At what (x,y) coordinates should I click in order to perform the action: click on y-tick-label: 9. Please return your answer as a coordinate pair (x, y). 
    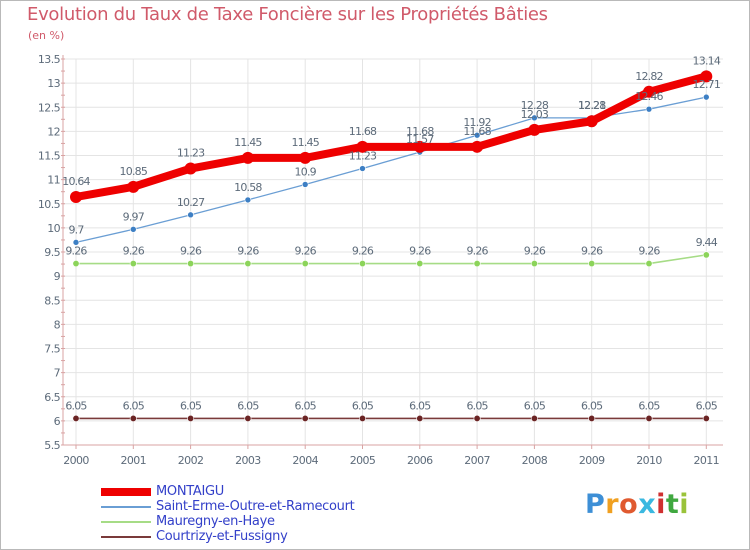
    Looking at the image, I should click on (57, 276).